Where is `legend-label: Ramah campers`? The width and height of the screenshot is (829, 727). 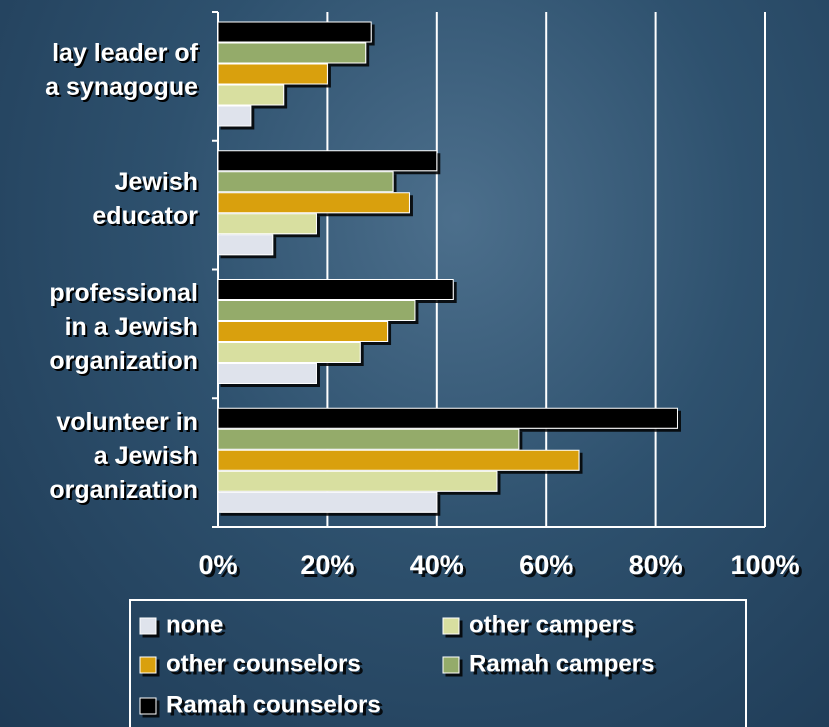
legend-label: Ramah campers is located at coordinates (561, 663).